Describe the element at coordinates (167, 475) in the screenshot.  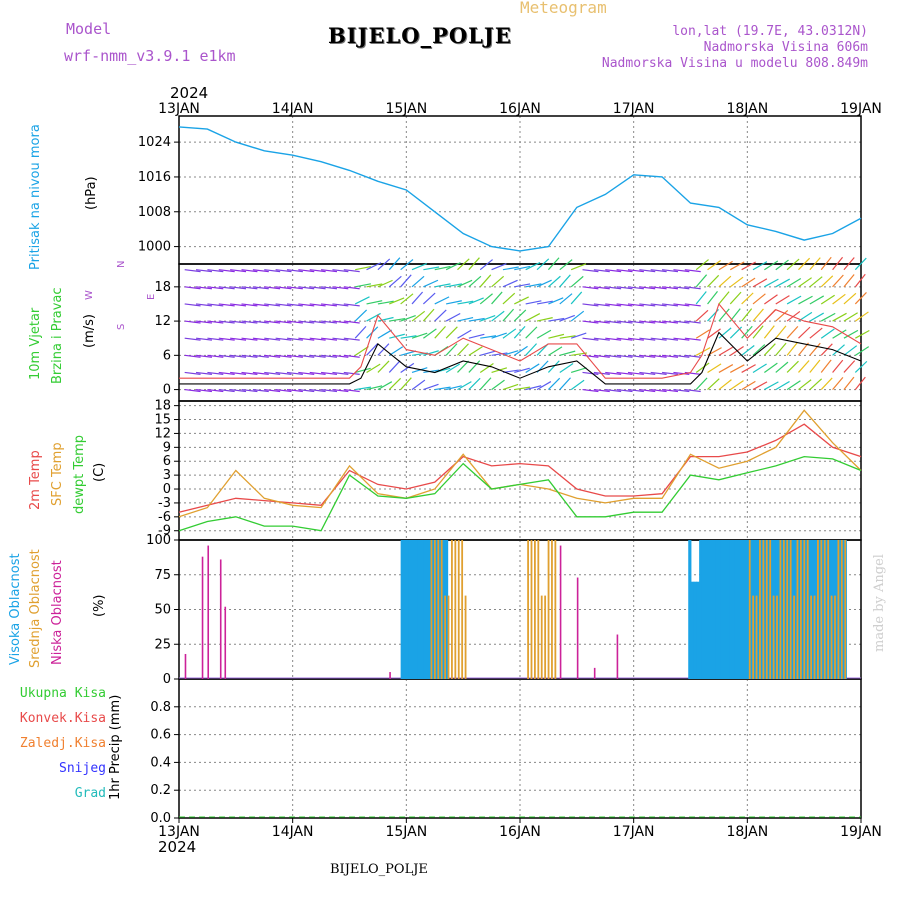
I see `temp-ytick-label: 3` at that location.